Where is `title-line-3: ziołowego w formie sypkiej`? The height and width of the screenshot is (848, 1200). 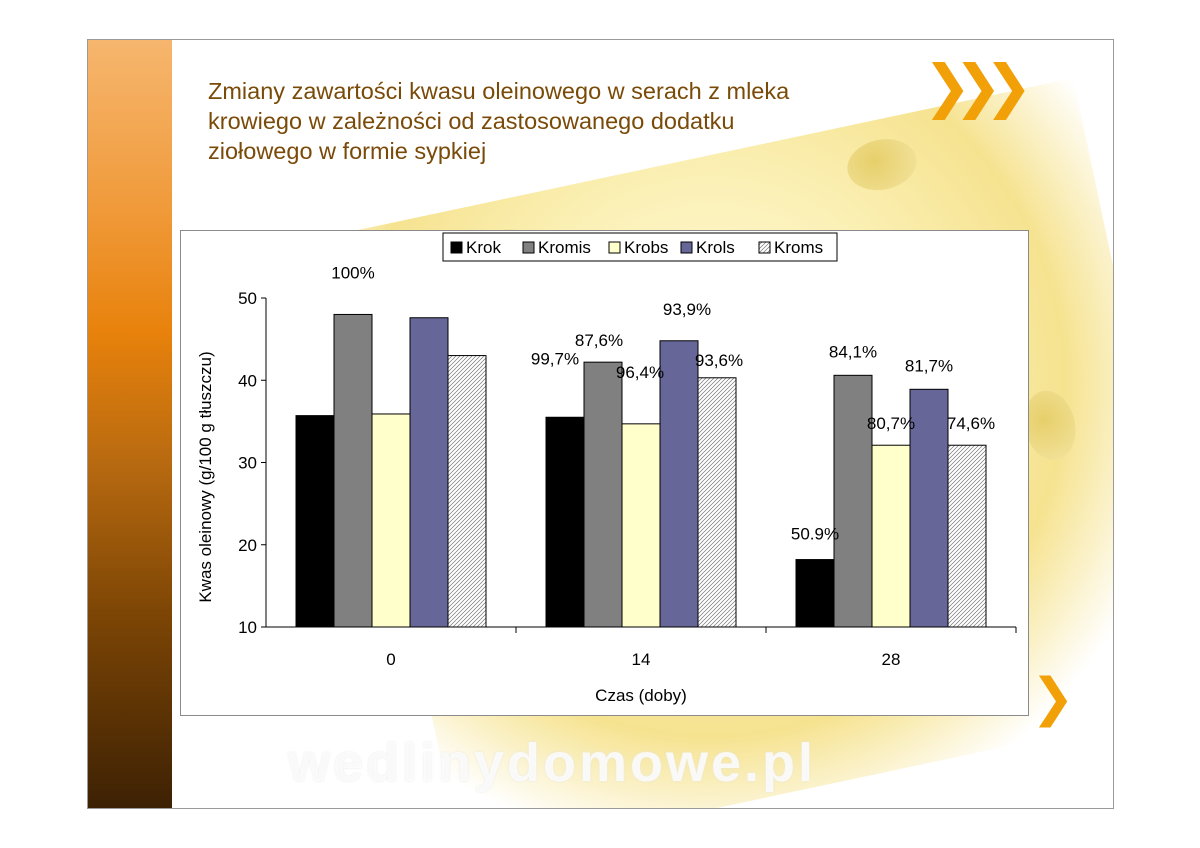 title-line-3: ziołowego w formie sypkiej is located at coordinates (347, 151).